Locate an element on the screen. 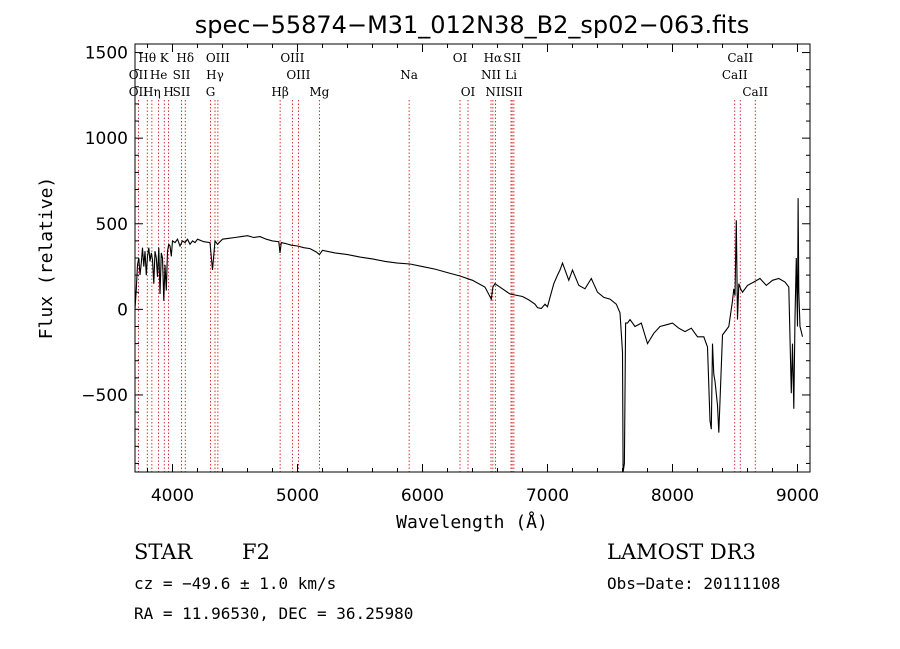 This screenshot has height=649, width=900. y-tick-label: 0 is located at coordinates (122, 310).